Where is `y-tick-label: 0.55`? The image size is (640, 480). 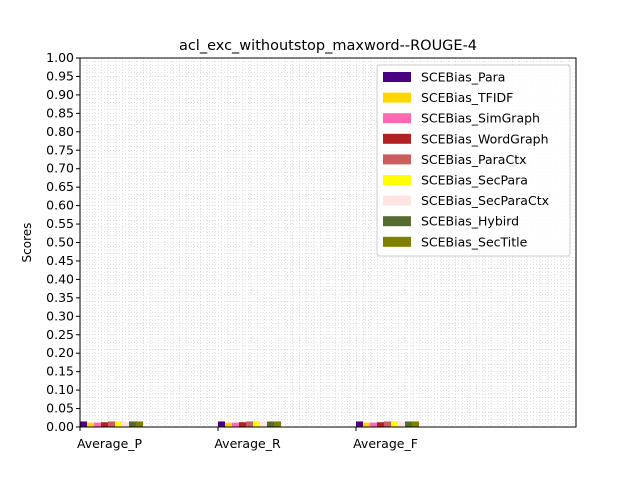
y-tick-label: 0.55 is located at coordinates (60, 223).